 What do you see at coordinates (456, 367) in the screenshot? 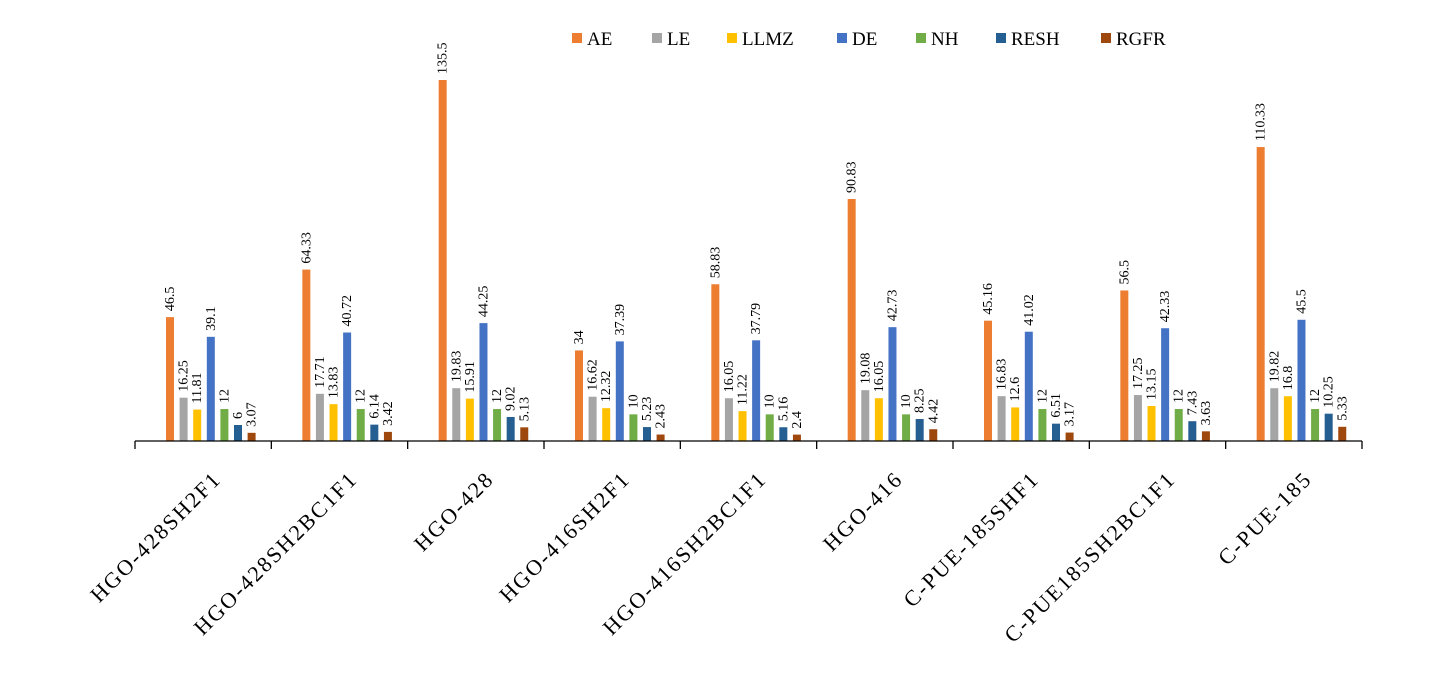
I see `data-label-le-hgo-428: 19.83` at bounding box center [456, 367].